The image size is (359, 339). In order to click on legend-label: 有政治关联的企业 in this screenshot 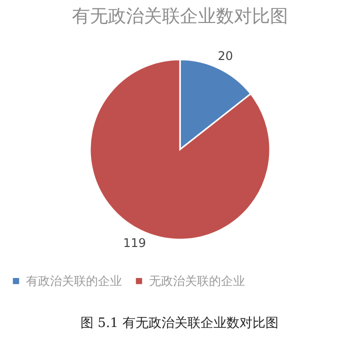, I will do `click(74, 281)`.